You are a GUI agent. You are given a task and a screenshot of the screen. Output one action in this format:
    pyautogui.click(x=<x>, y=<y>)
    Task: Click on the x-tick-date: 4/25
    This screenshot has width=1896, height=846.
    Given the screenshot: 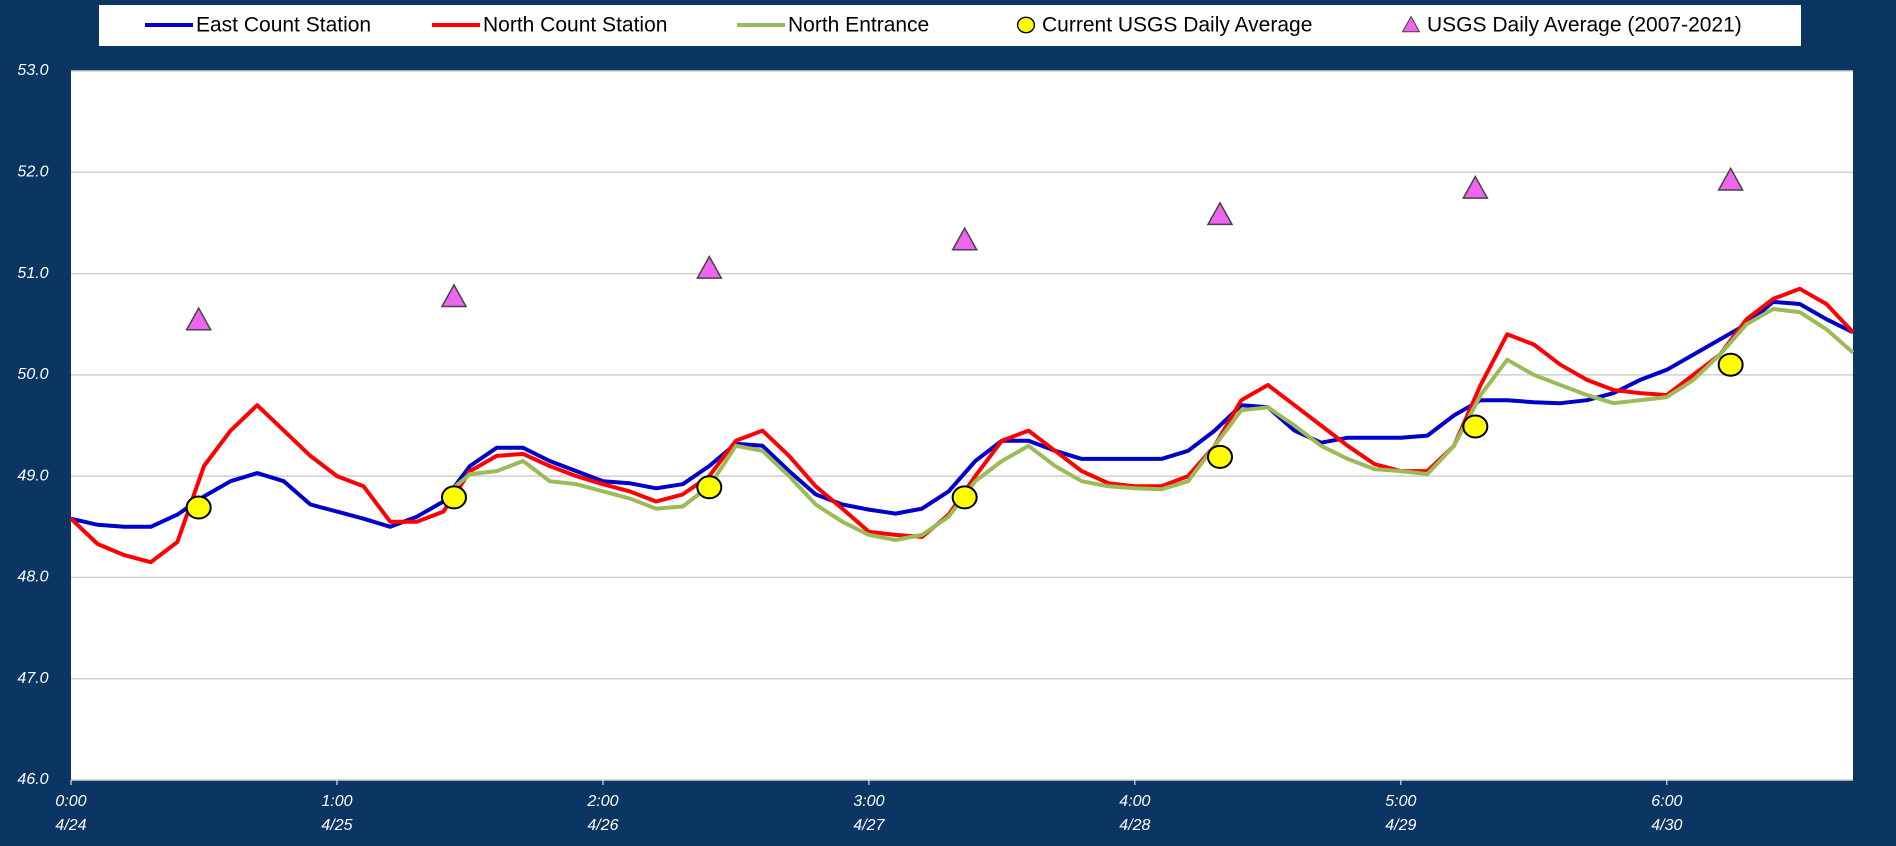 What is the action you would take?
    pyautogui.click(x=336, y=825)
    